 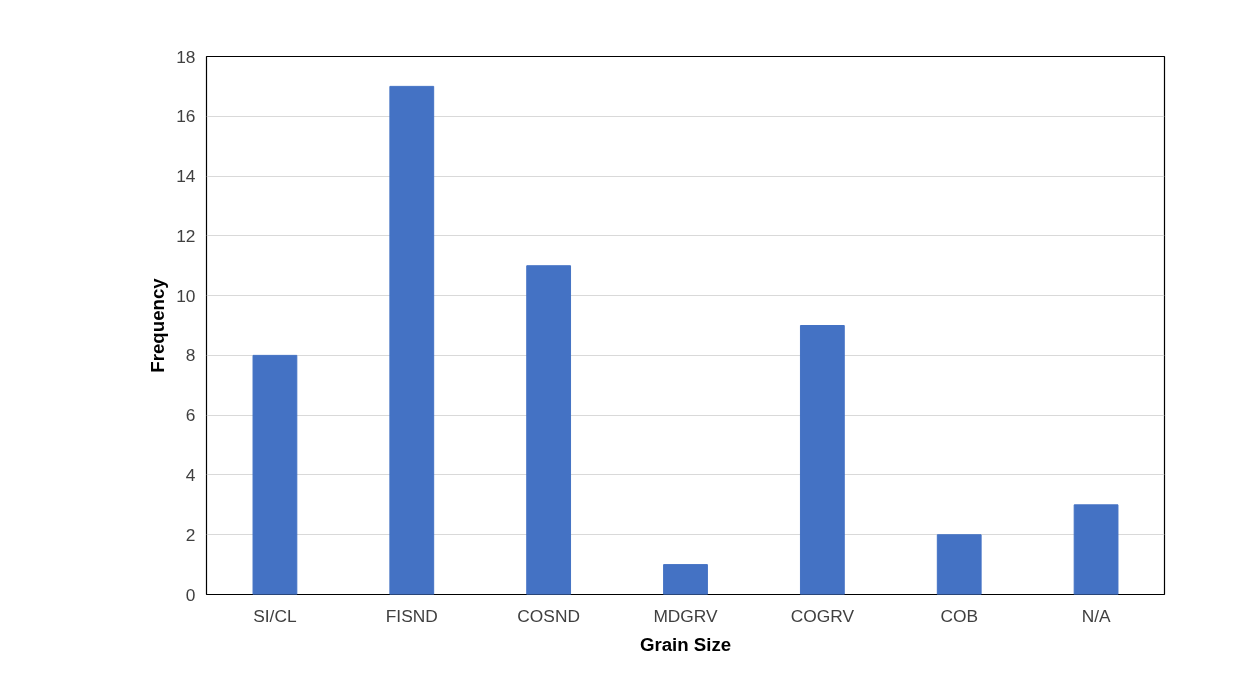 What do you see at coordinates (190, 415) in the screenshot?
I see `y-tick-label: 6` at bounding box center [190, 415].